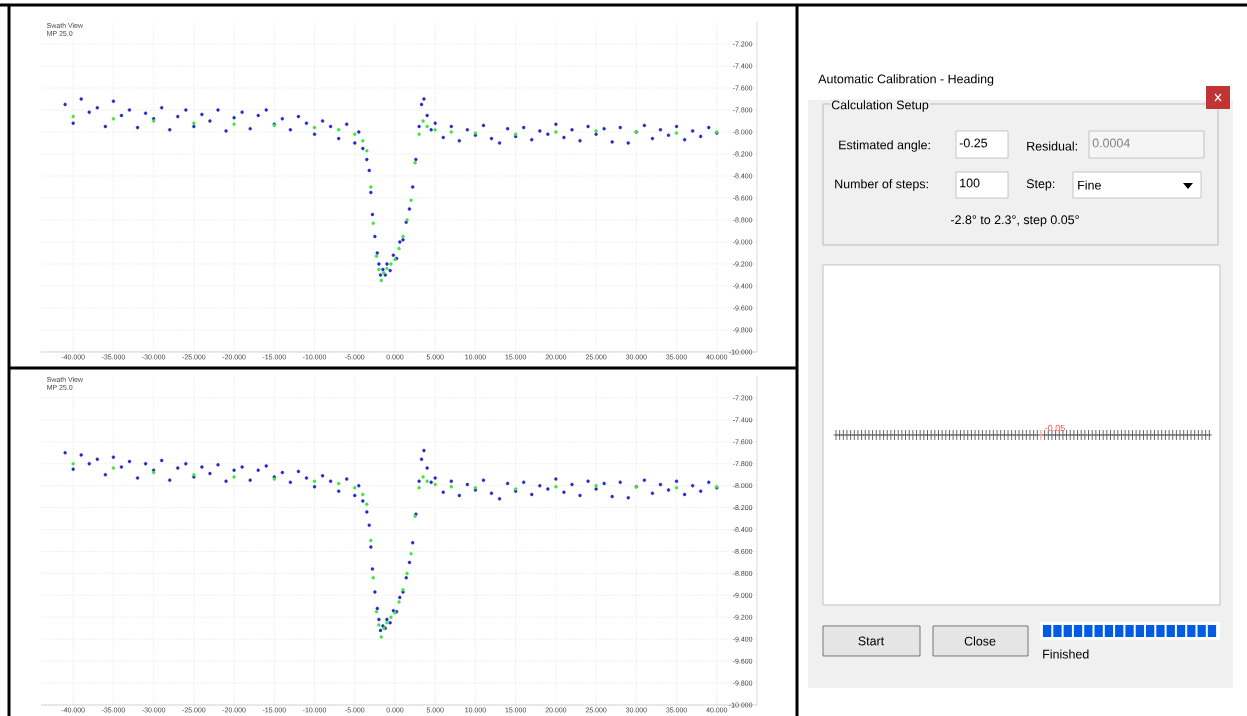  I want to click on text: Automatic Calibration - Heading, so click(906, 80).